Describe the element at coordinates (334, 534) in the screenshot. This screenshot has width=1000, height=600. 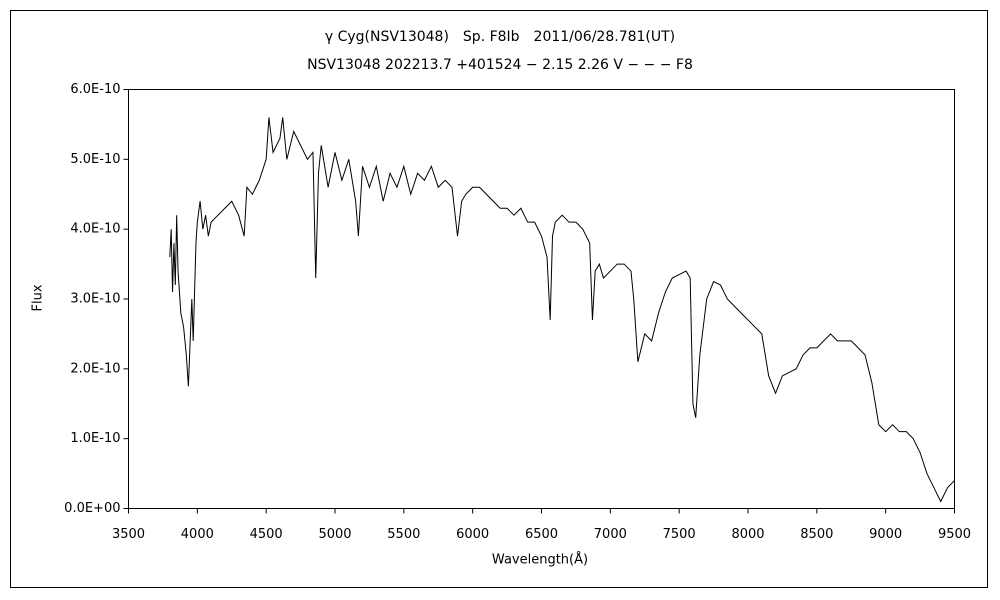
I see `x-tick-label: 5000` at that location.